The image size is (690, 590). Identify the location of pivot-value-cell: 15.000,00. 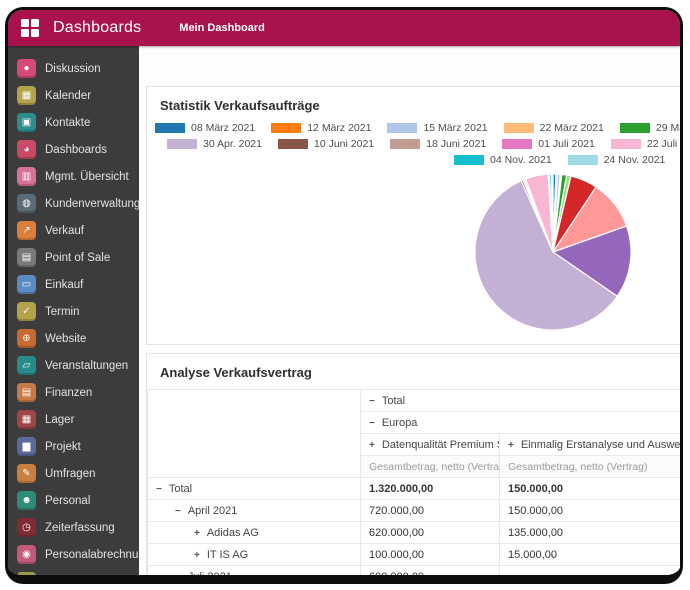
(589, 554).